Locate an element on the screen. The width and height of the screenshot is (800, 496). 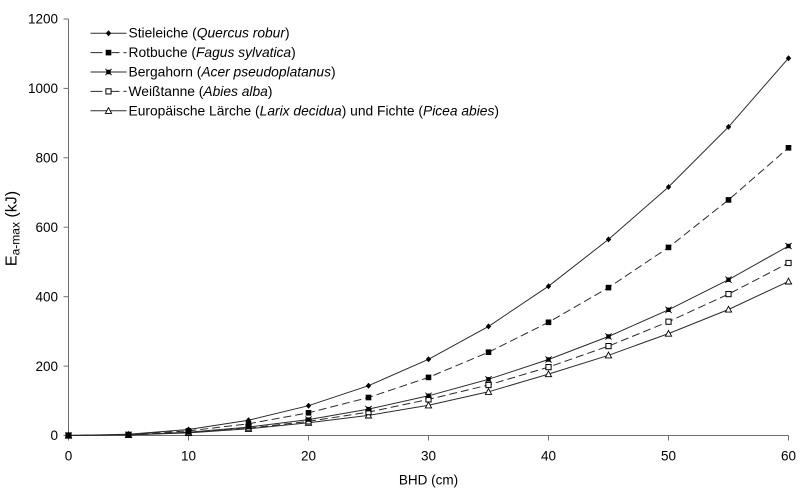
svg-text: 20 is located at coordinates (308, 455).